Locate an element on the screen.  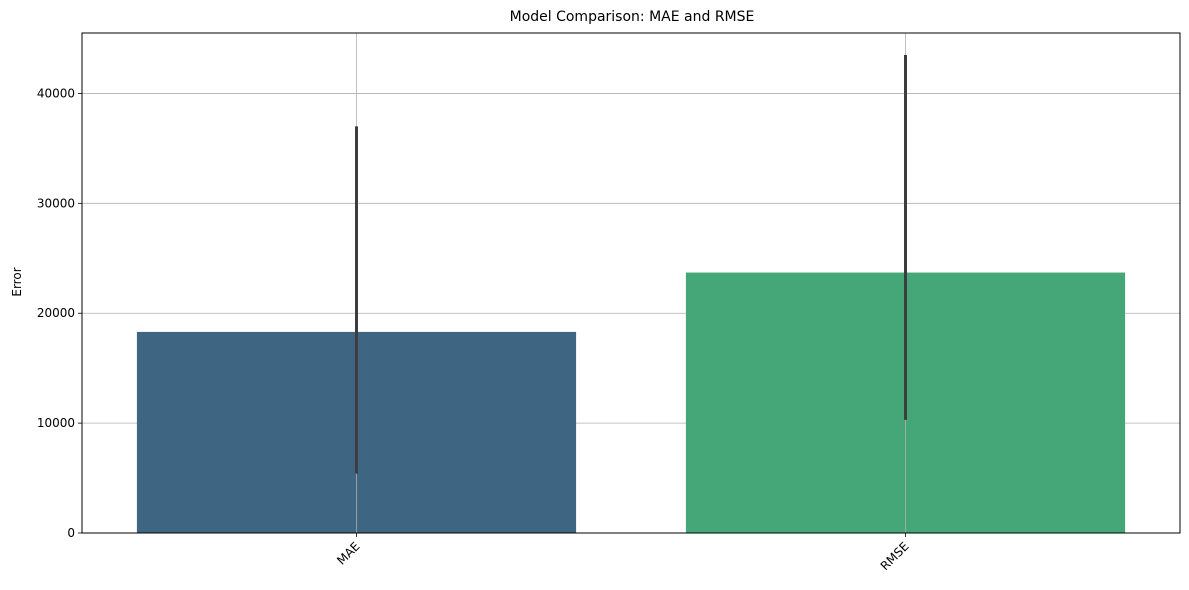
y-tick-label: 40000 is located at coordinates (56, 93).